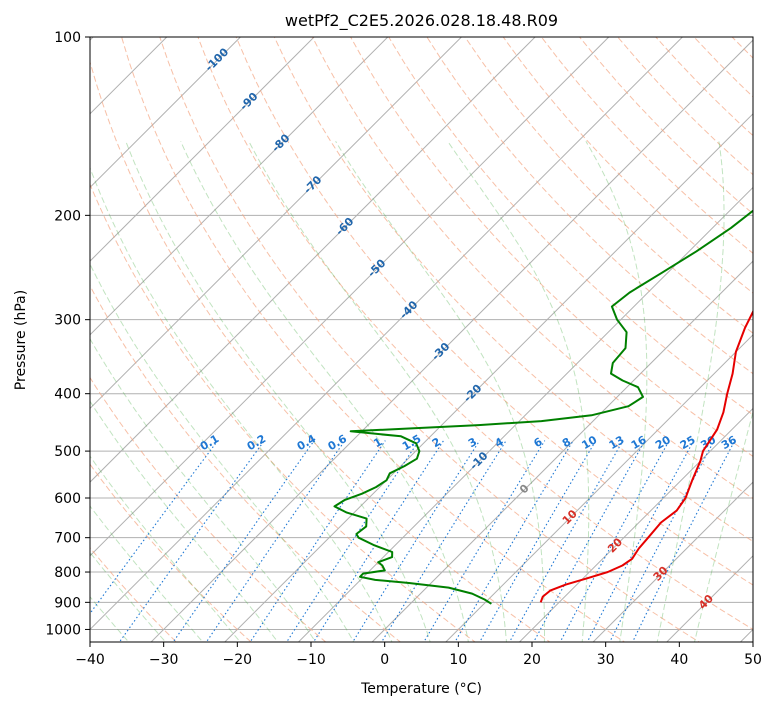 The width and height of the screenshot is (775, 708). What do you see at coordinates (67, 334) in the screenshot?
I see `y-axis: 100 200 300 400 500 600 700 800 900 1000` at bounding box center [67, 334].